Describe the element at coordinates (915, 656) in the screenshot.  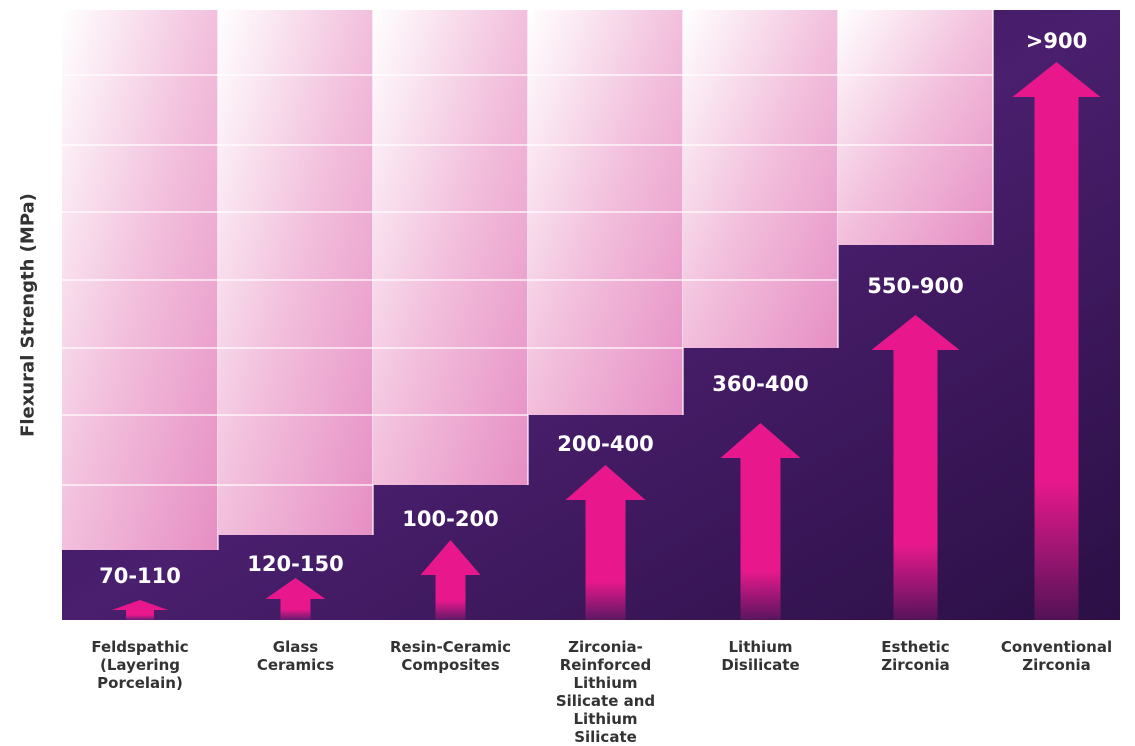
I see `category-label: Esthetic Zirconia` at that location.